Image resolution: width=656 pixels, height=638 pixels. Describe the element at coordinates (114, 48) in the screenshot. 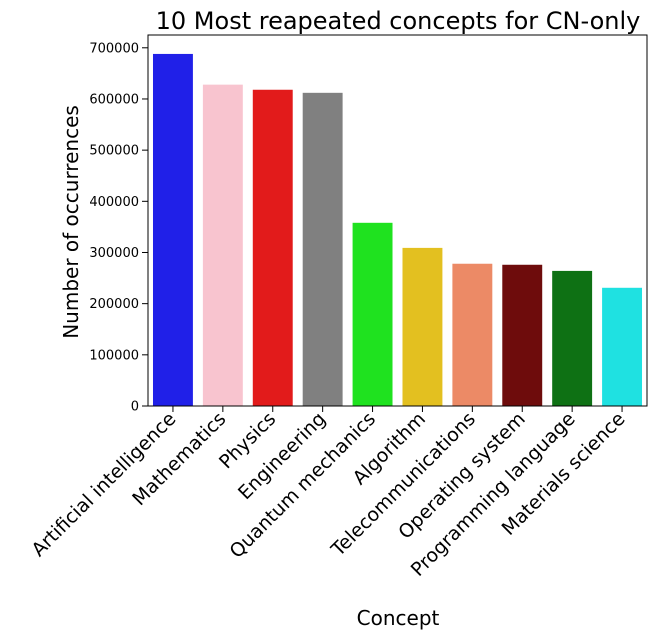

I see `y-tick-label: 700000` at that location.